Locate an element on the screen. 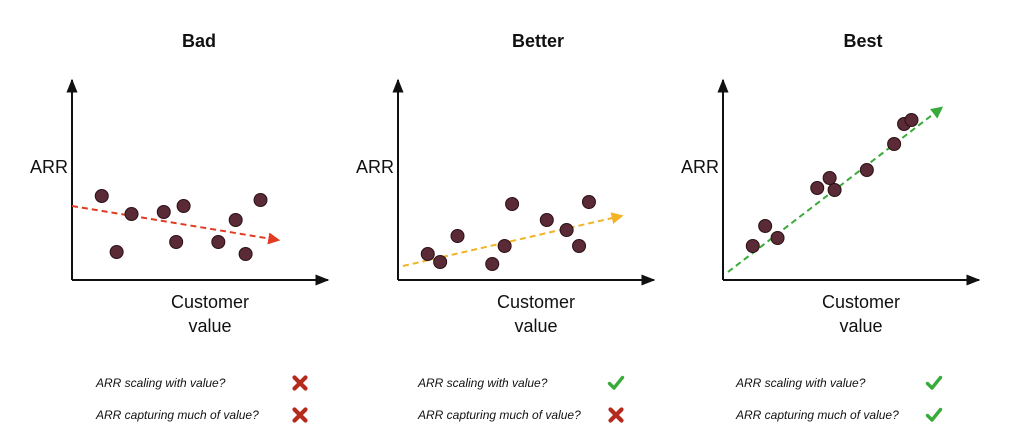 The width and height of the screenshot is (1024, 444). panel-title: Better is located at coordinates (538, 41).